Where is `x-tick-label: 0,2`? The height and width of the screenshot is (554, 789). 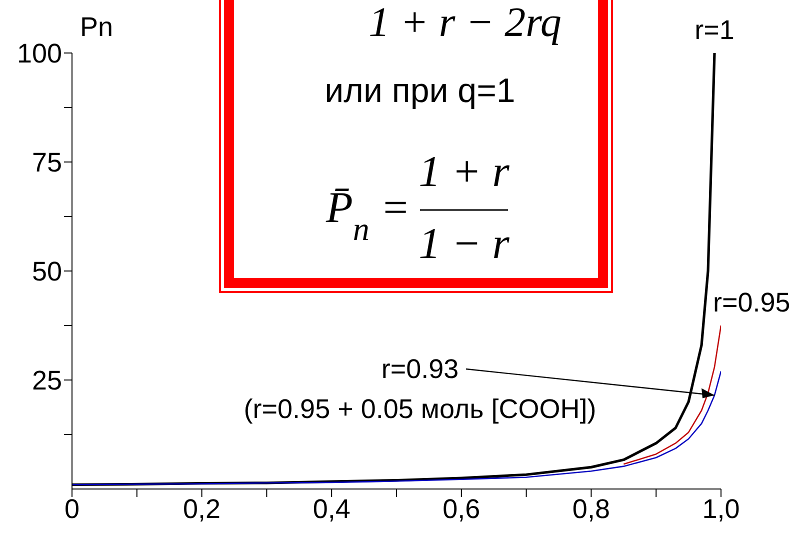
x-tick-label: 0,2 is located at coordinates (202, 509).